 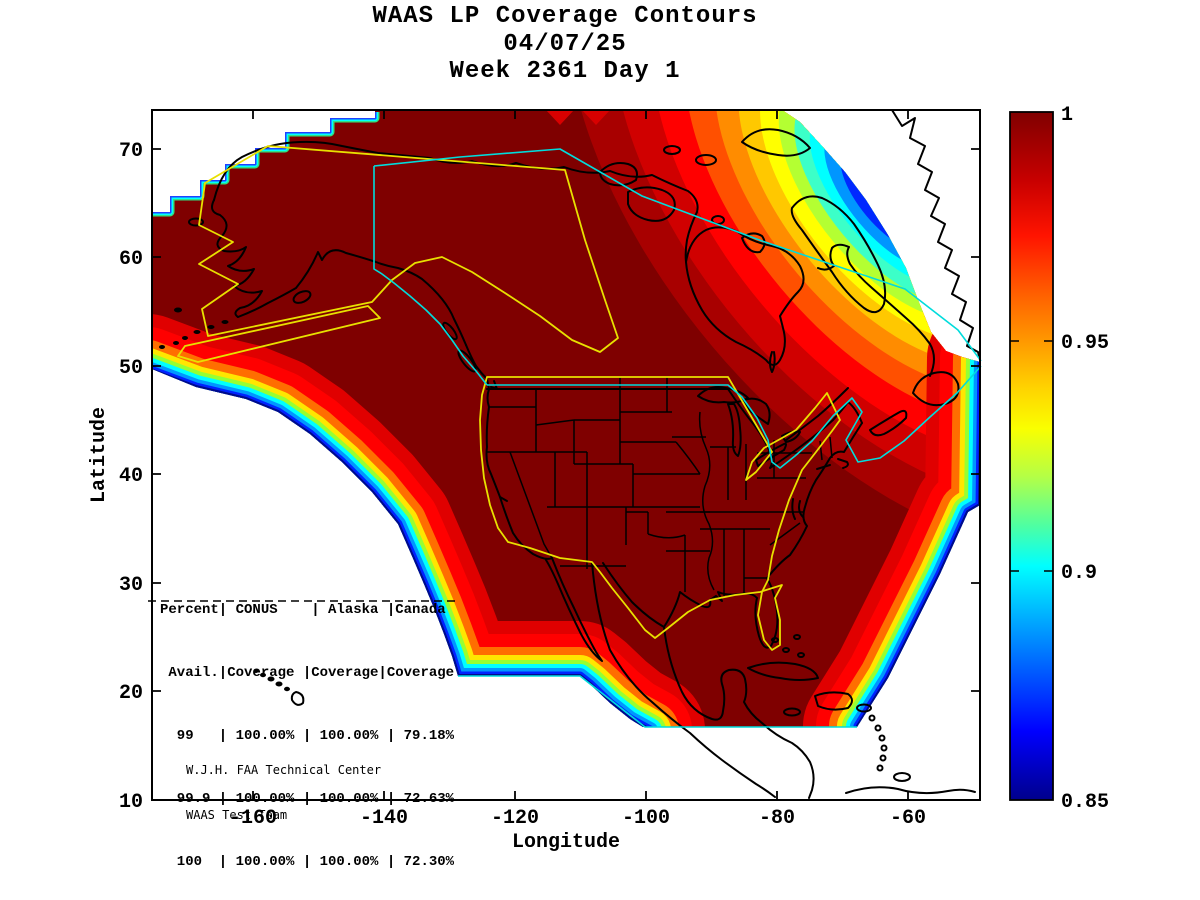 I want to click on alaska-boundary-yellow, so click(x=408, y=249).